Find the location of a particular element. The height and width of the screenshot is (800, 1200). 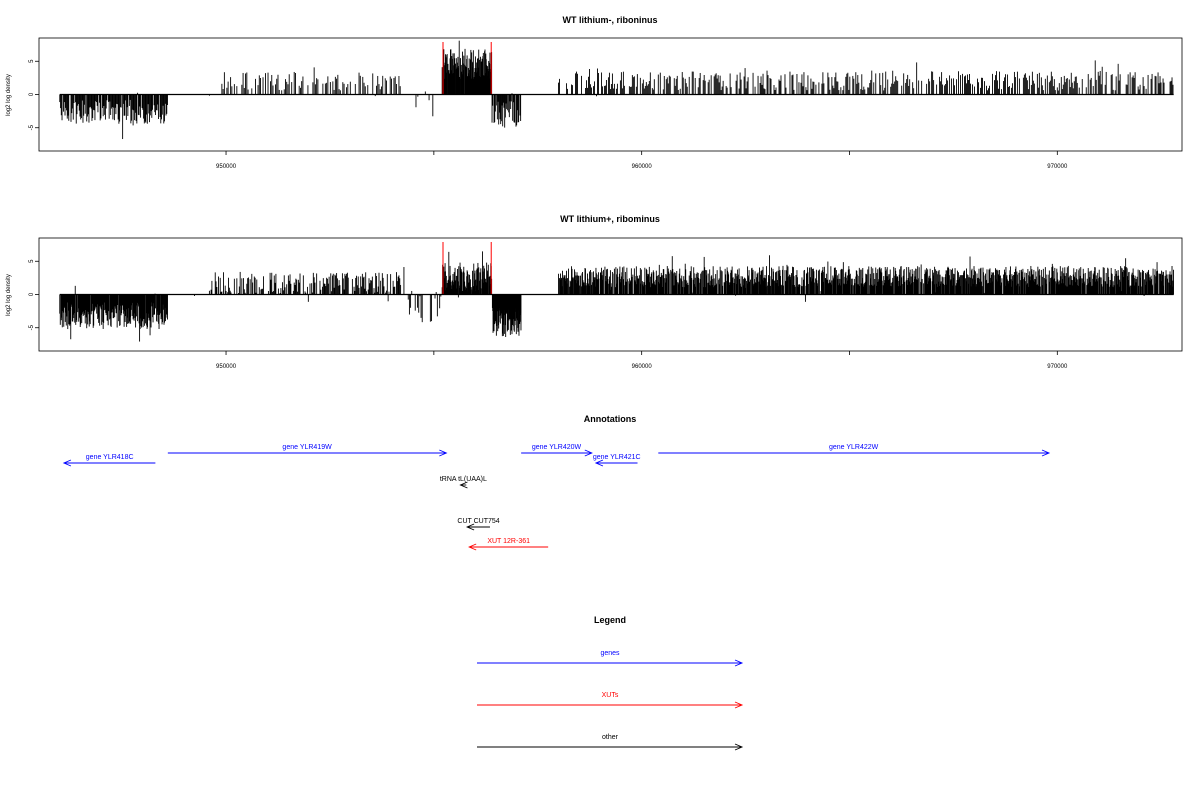

annotation-feature: gene YLR422W is located at coordinates (854, 450).